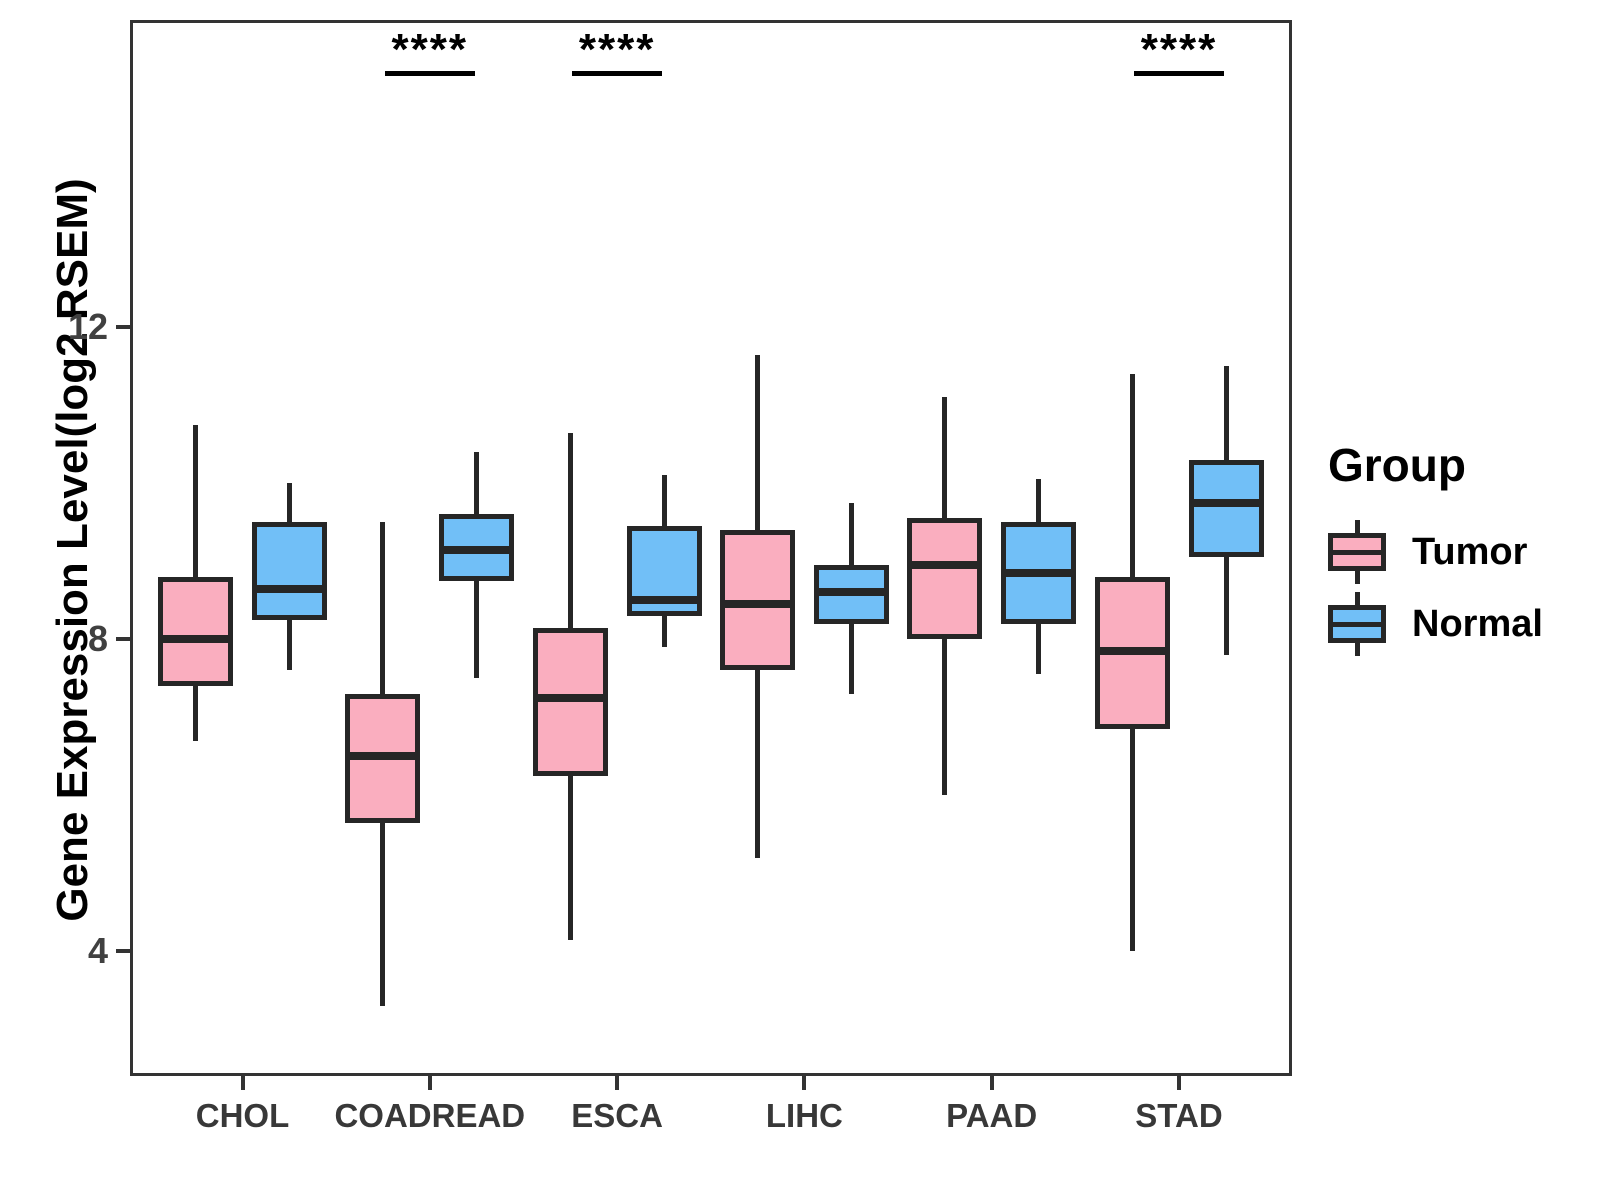 The width and height of the screenshot is (1600, 1200). I want to click on legend-label: Tumor, so click(1470, 551).